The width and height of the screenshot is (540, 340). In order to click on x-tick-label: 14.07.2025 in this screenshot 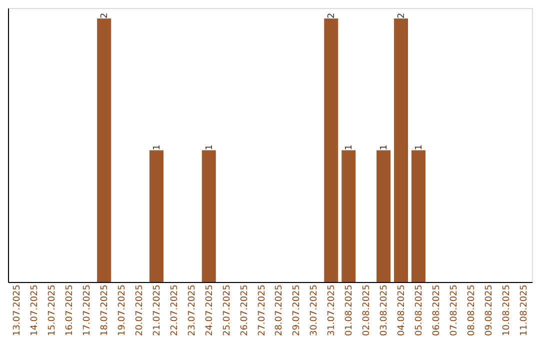, I will do `click(35, 310)`.